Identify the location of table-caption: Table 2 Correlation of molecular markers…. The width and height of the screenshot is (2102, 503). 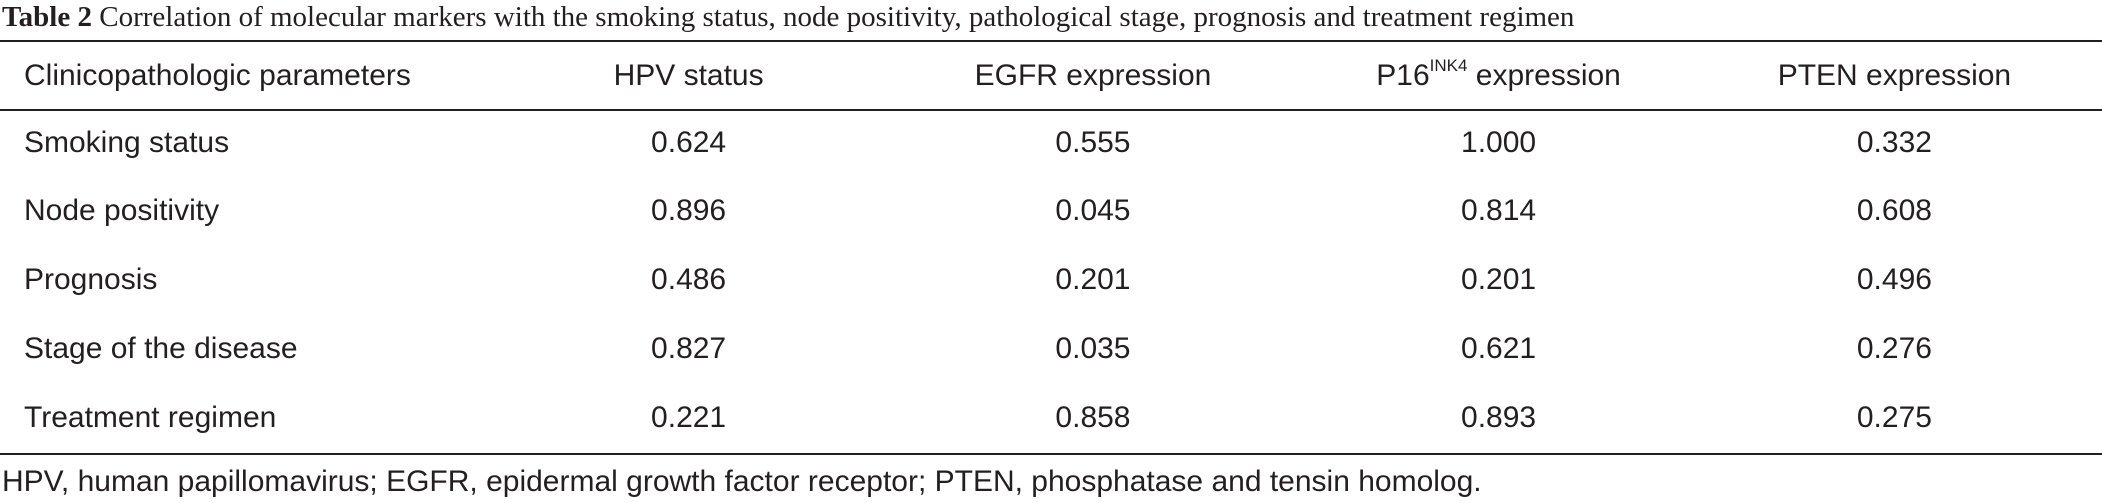
(788, 17).